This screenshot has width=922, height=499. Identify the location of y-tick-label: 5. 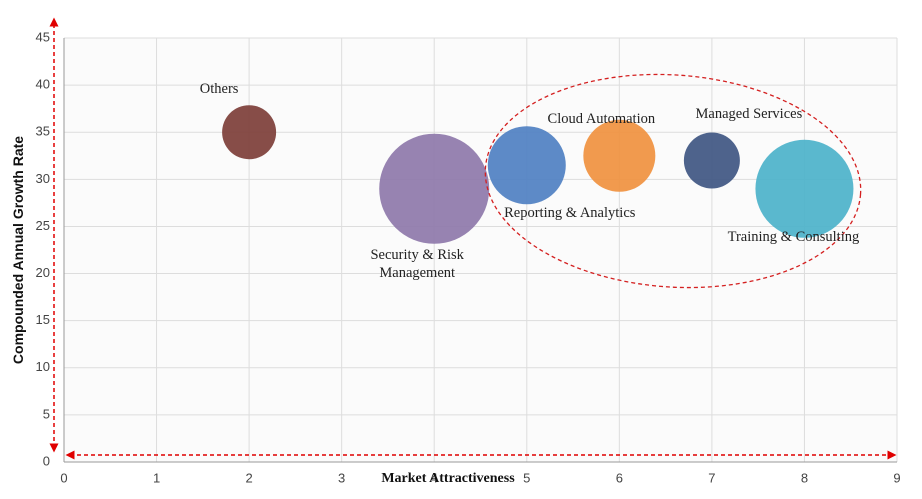
(46, 413).